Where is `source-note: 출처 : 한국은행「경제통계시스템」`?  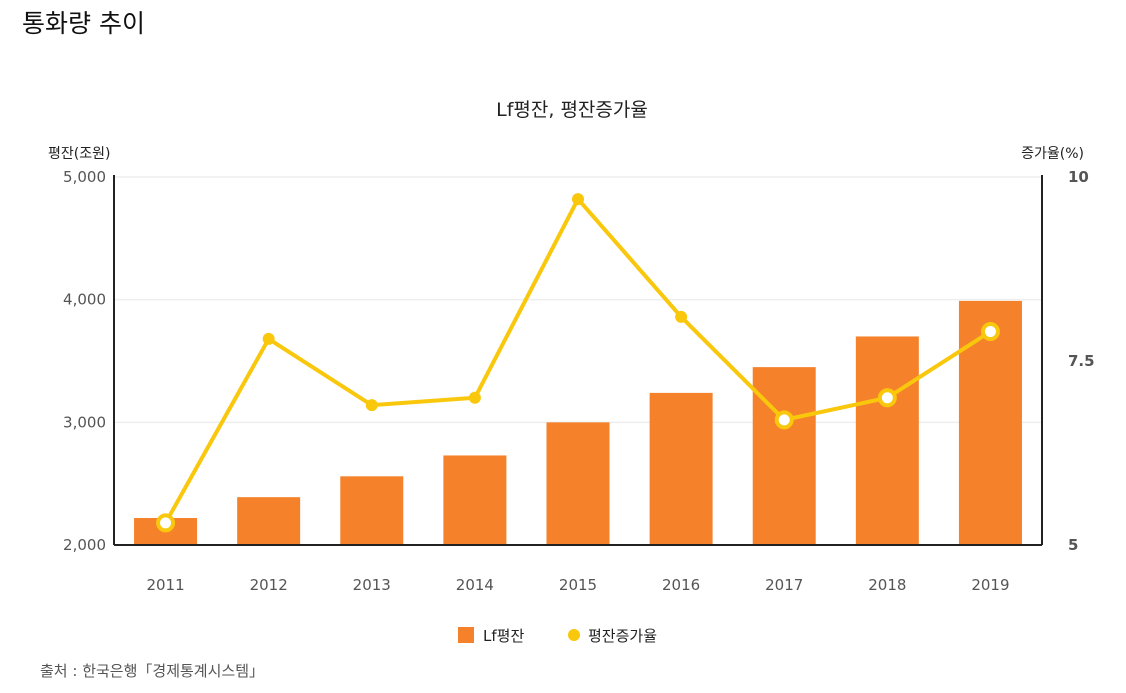
source-note: 출처 : 한국은행「경제통계시스템」 is located at coordinates (152, 671).